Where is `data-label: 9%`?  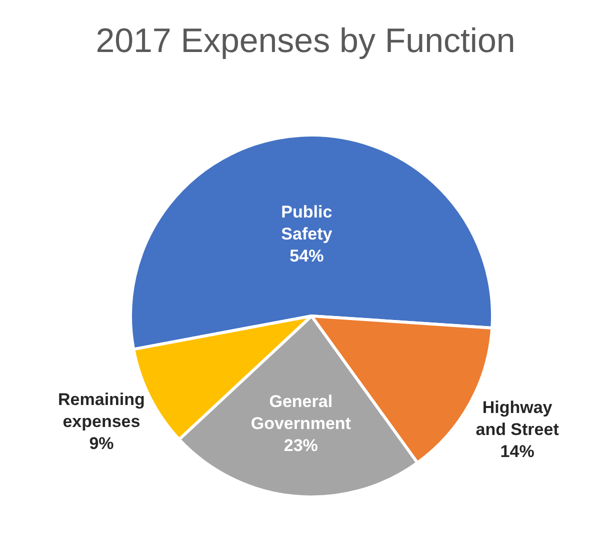 data-label: 9% is located at coordinates (101, 443).